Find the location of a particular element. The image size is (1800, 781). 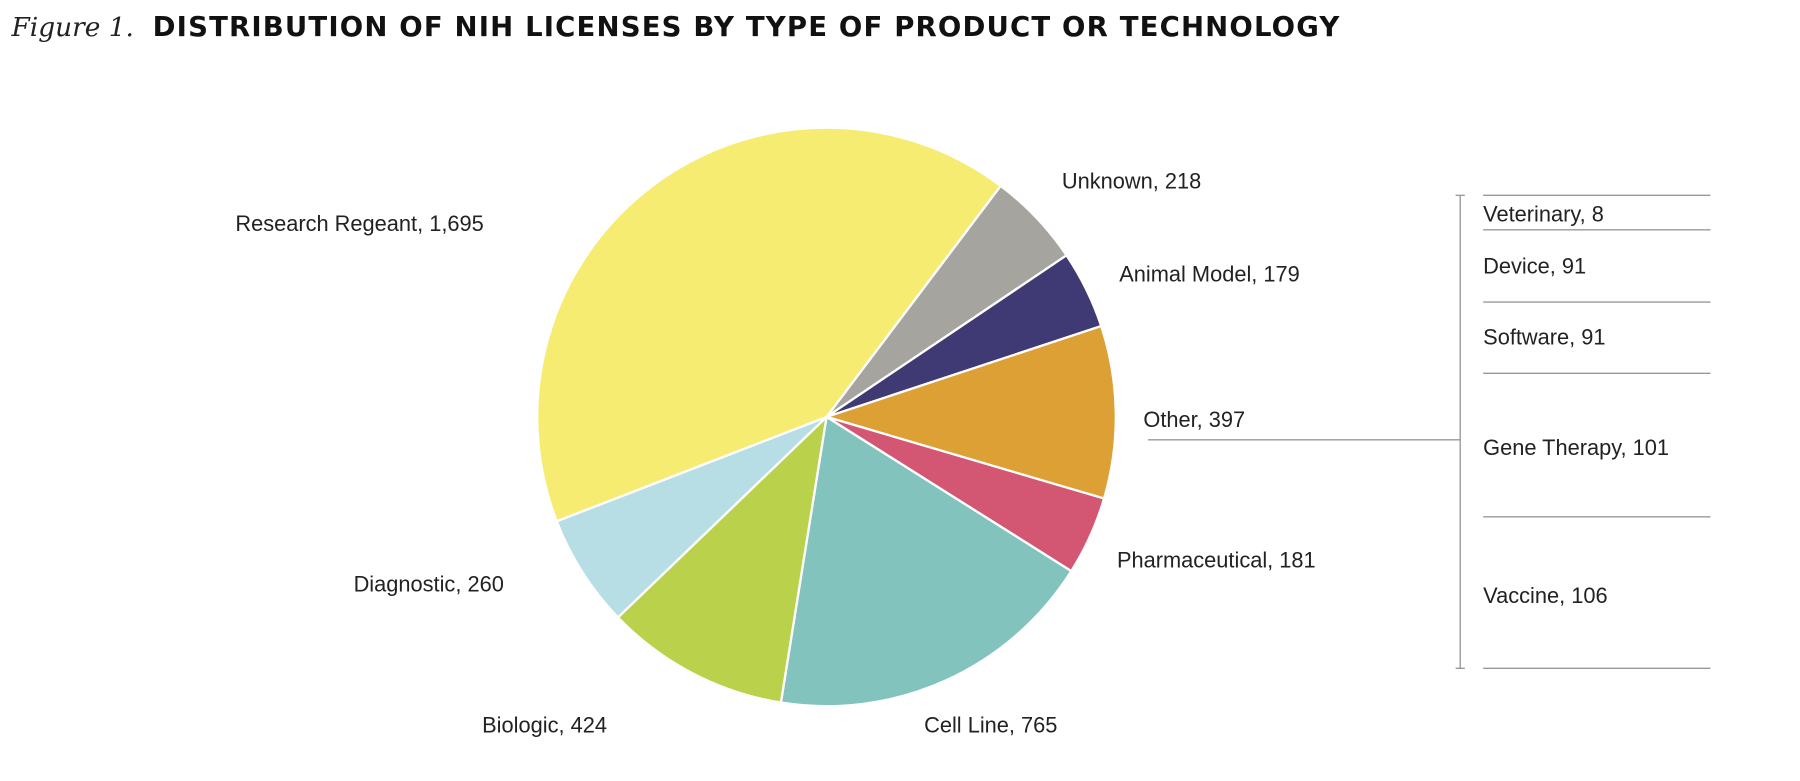

figure-label: Figure 1. is located at coordinates (71, 27).